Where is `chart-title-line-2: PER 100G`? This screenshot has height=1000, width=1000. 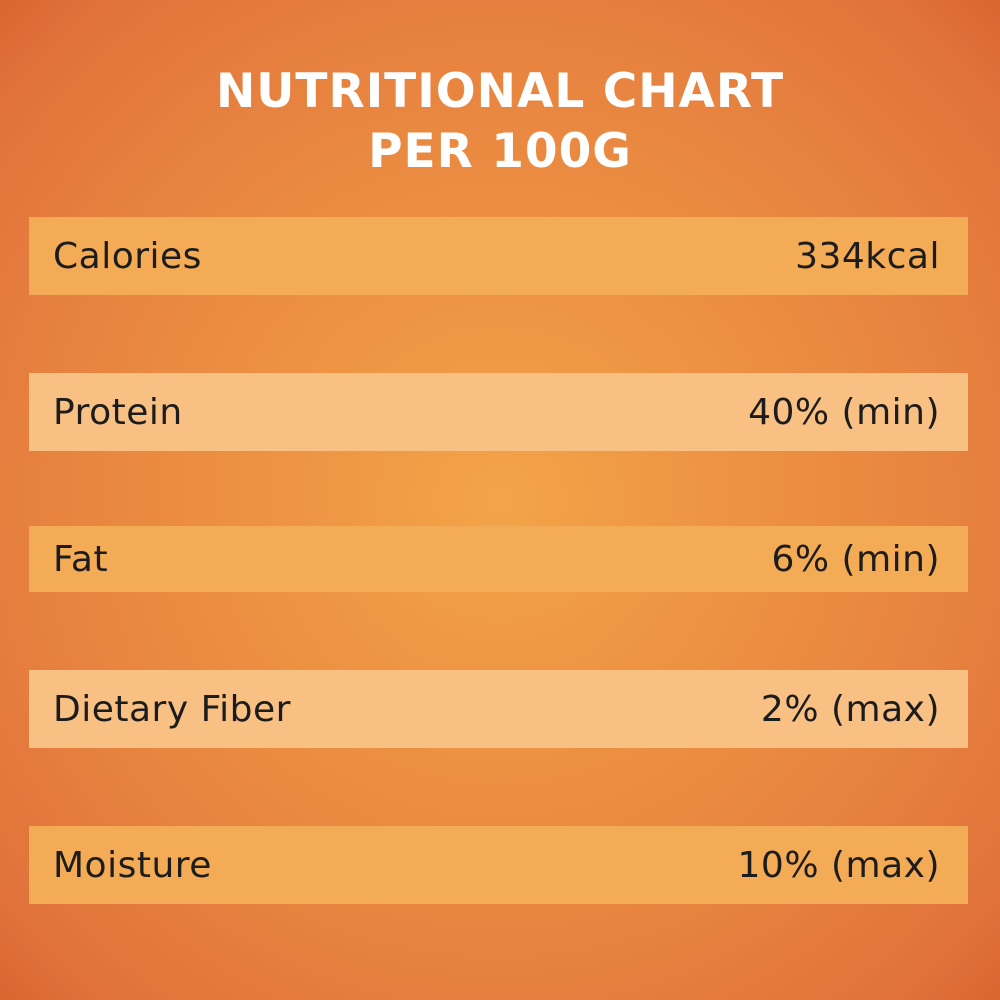
chart-title-line-2: PER 100G is located at coordinates (500, 151).